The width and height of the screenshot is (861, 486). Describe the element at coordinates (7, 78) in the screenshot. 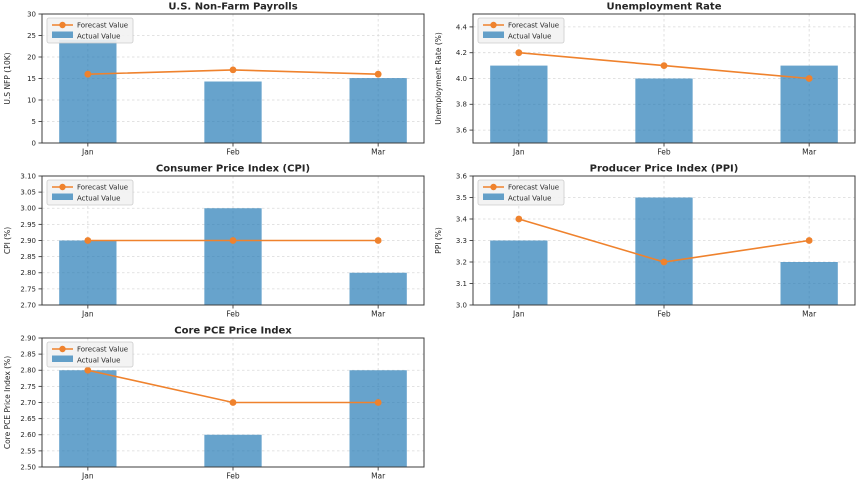

I see `y-axis-label: U.S NFP (10K)` at that location.